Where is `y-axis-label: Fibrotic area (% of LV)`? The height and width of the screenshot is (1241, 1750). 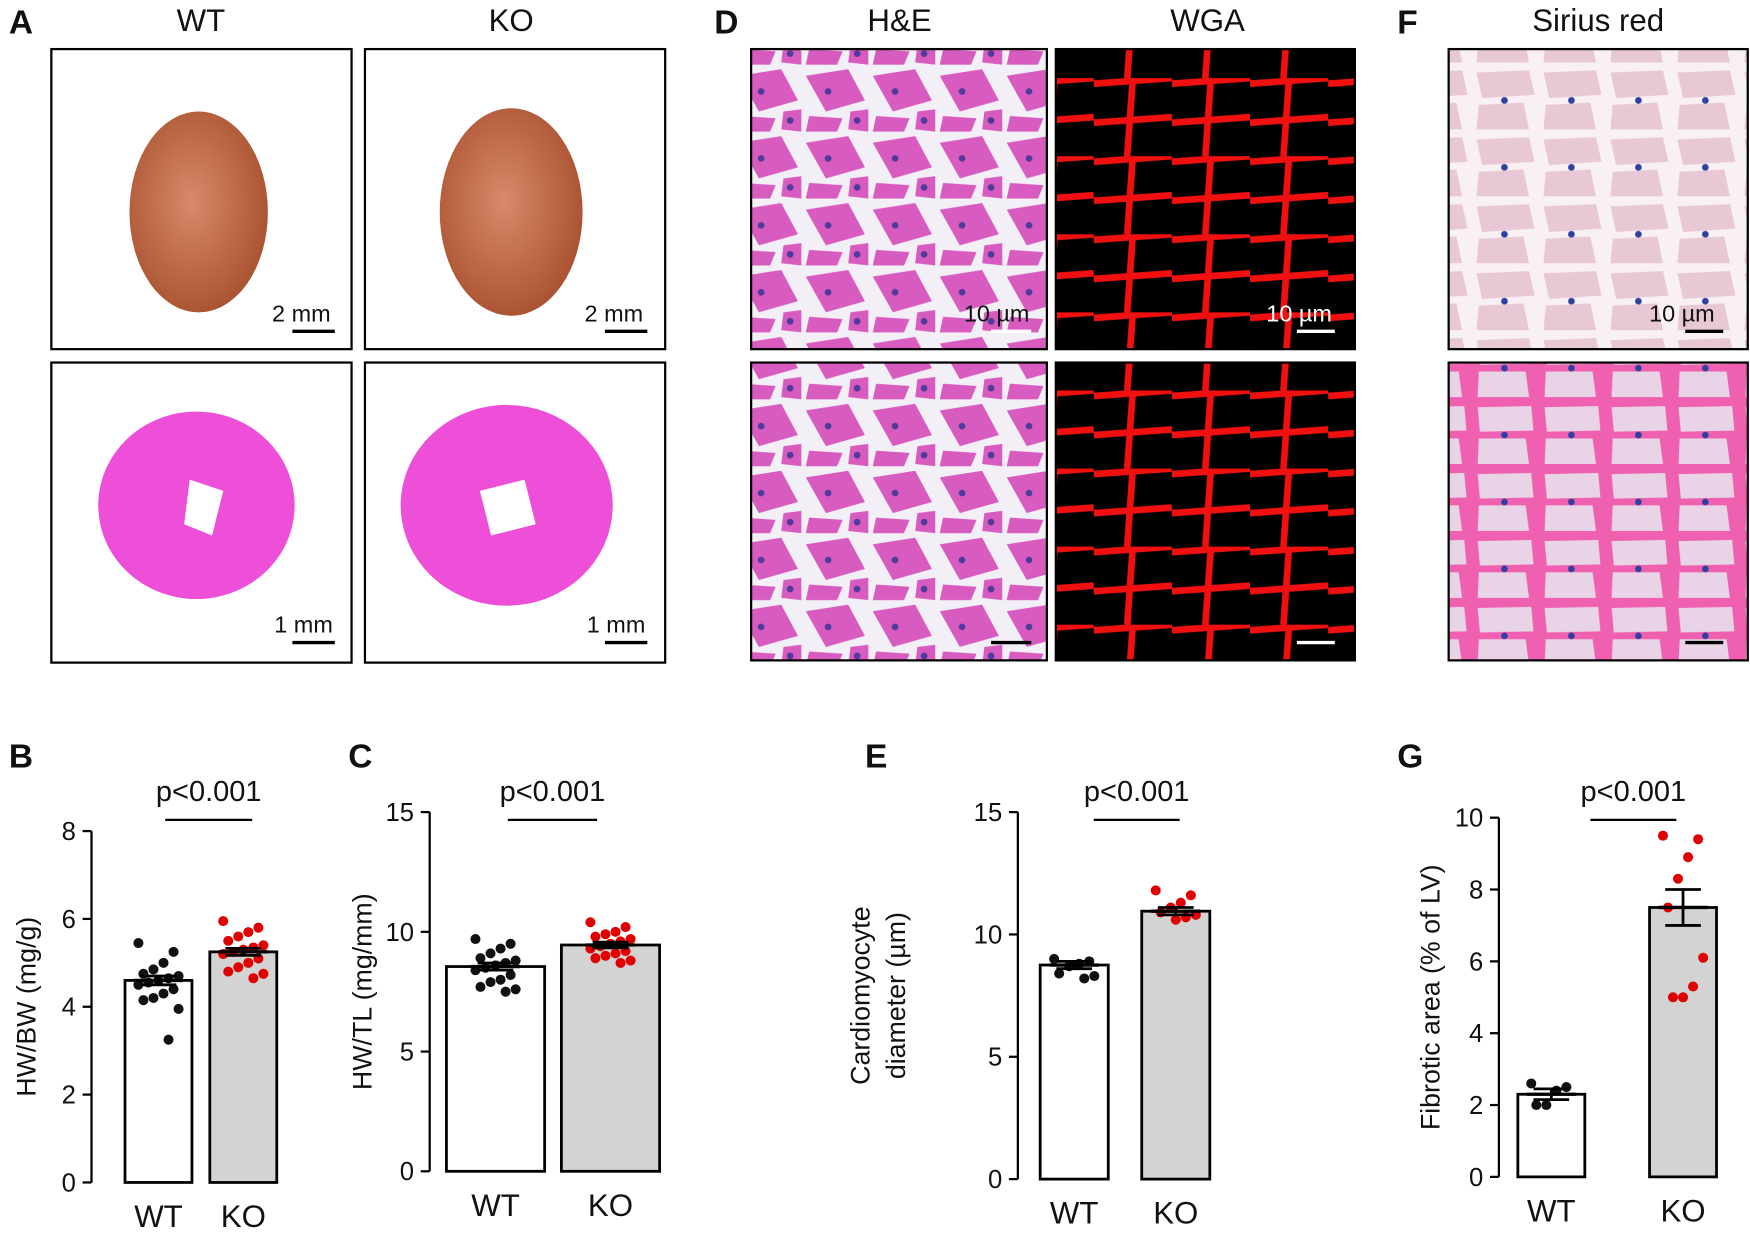 y-axis-label: Fibrotic area (% of LV) is located at coordinates (1431, 997).